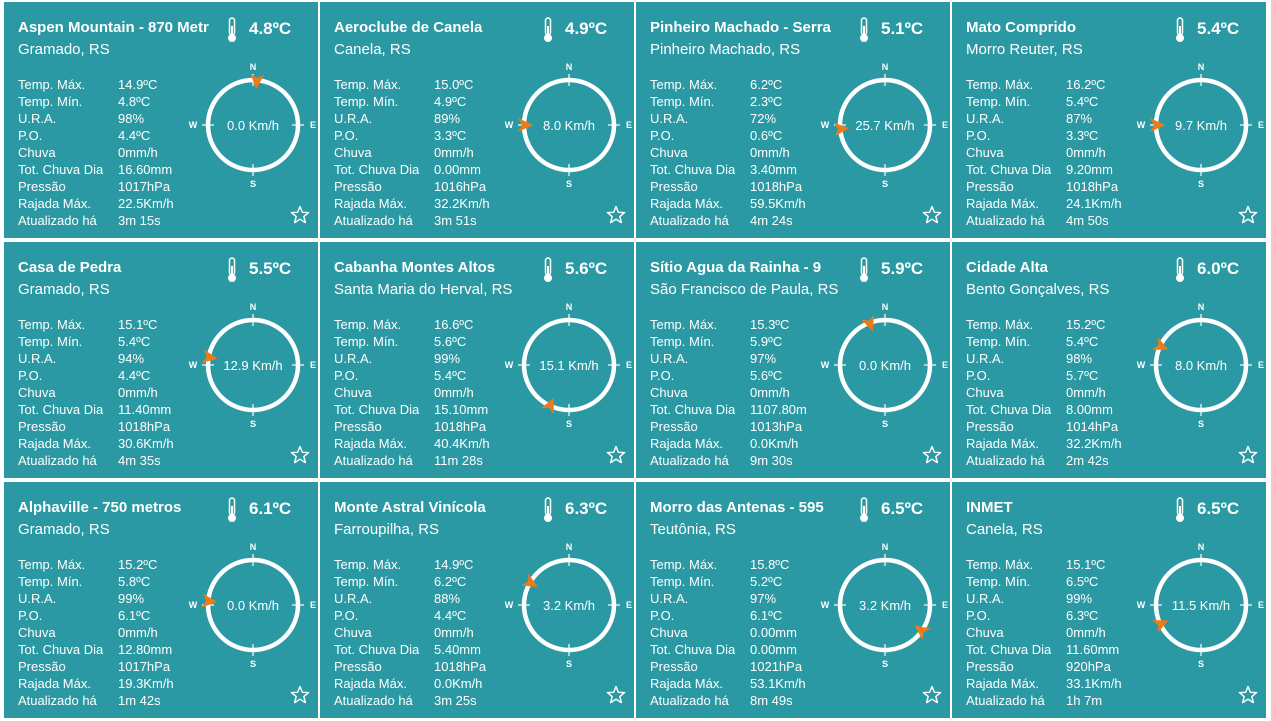 This screenshot has width=1271, height=721. I want to click on pressure-value: 1021hPa, so click(776, 666).